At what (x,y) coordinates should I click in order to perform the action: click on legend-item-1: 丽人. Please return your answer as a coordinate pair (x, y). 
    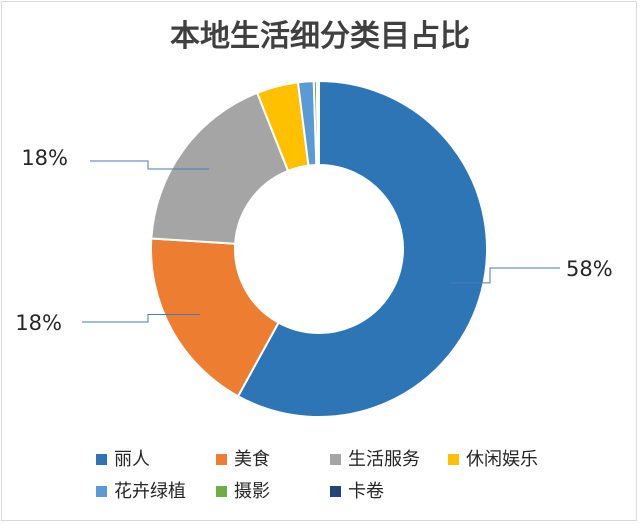
    Looking at the image, I should click on (123, 459).